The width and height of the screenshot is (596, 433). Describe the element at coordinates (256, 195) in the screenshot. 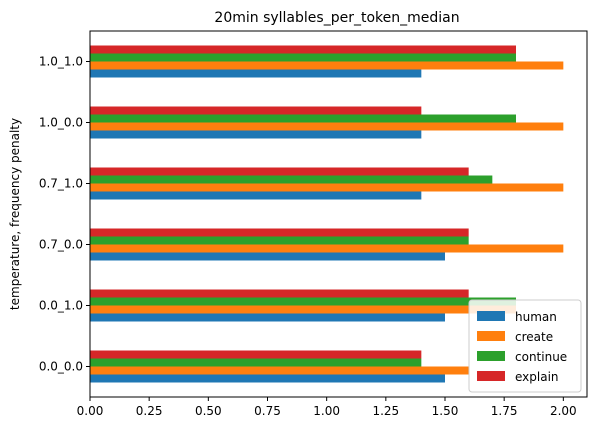

I see `bar-human-0.7_1.0` at that location.